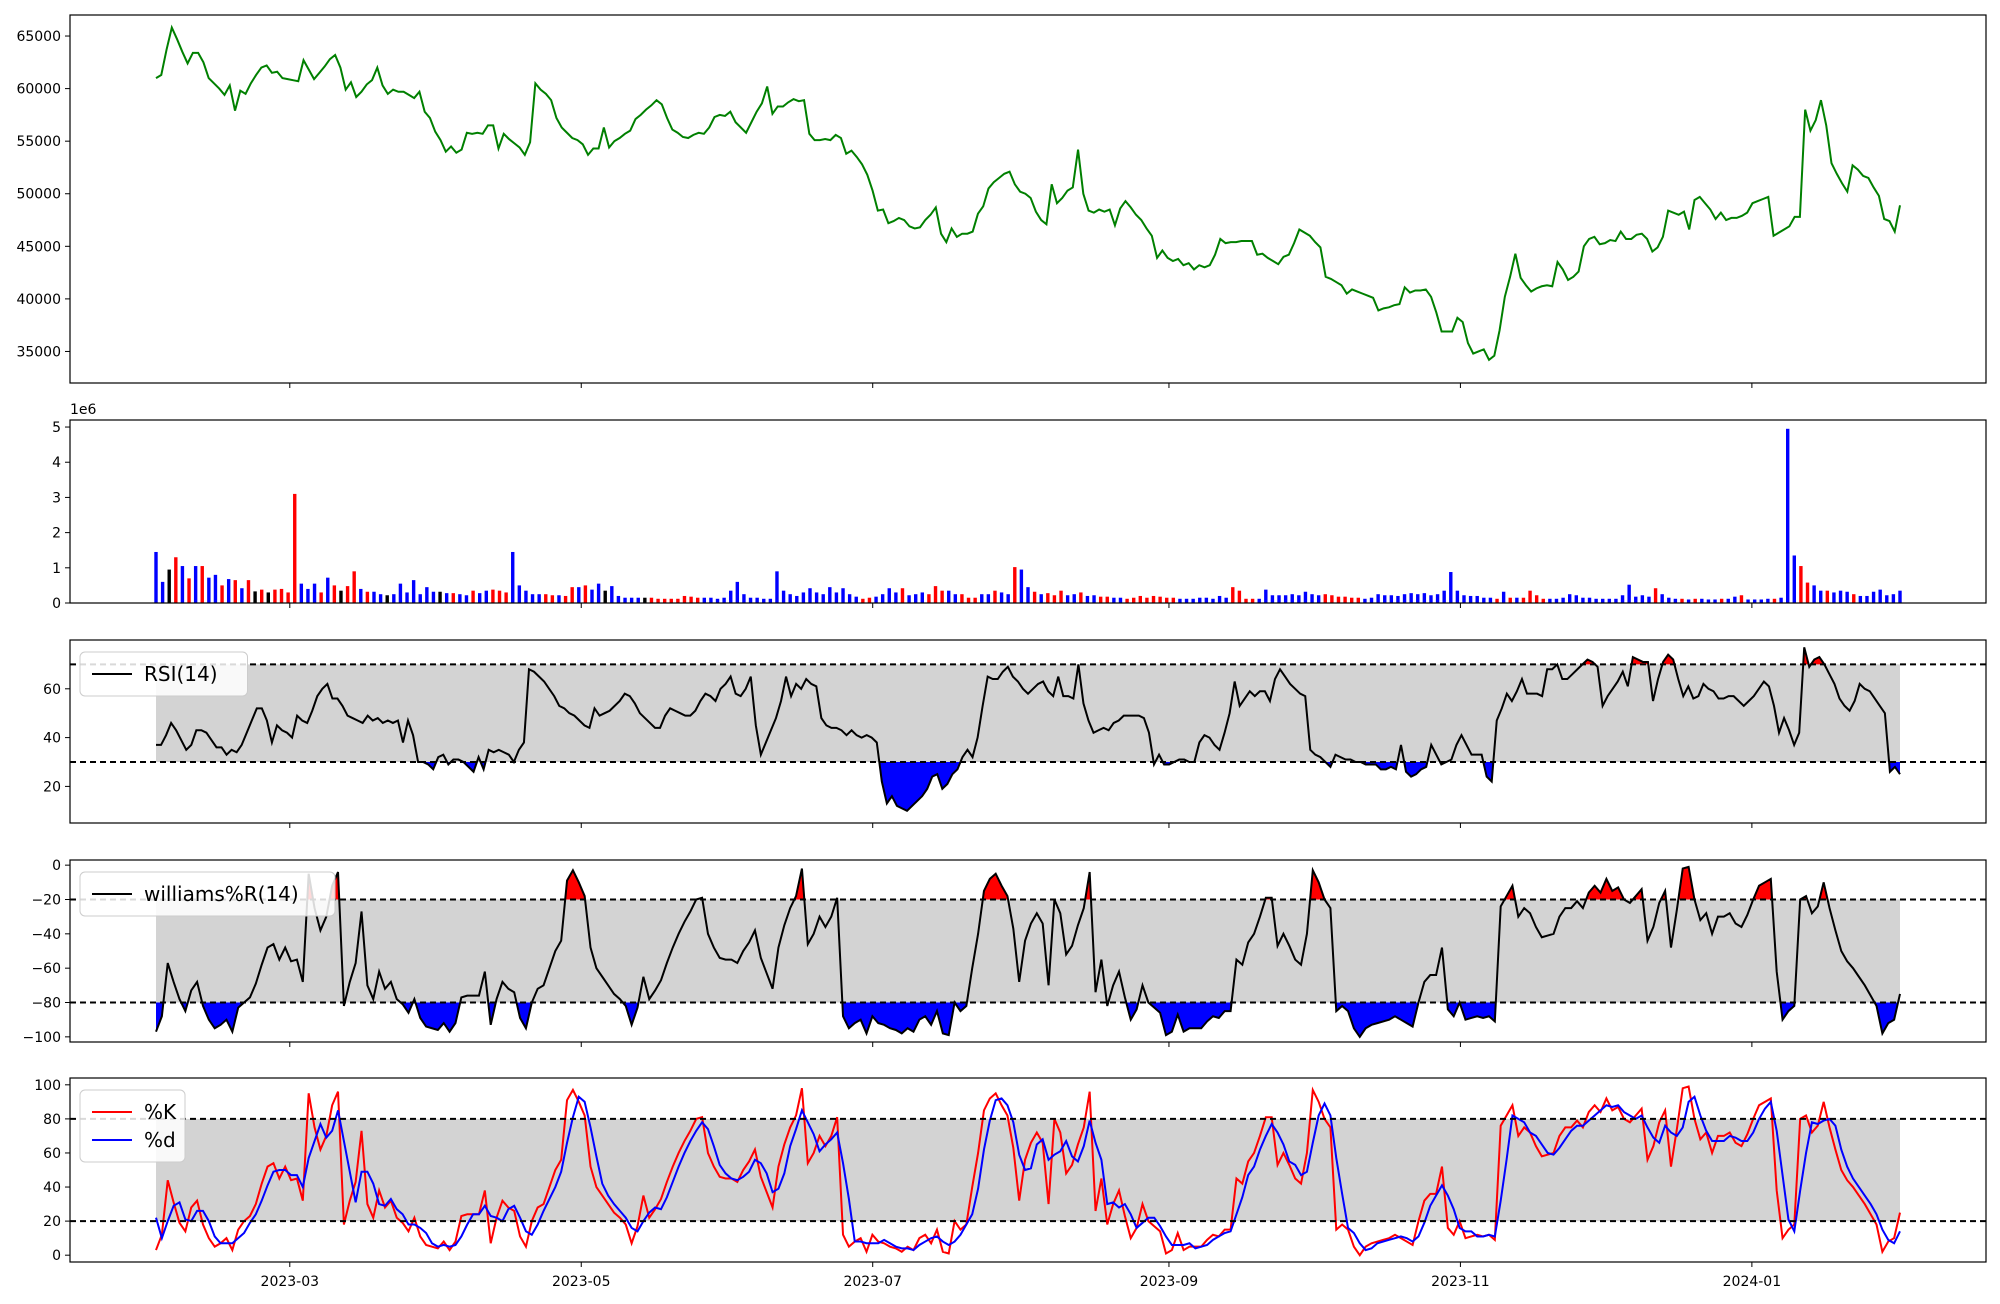 The image size is (2000, 1304). Describe the element at coordinates (872, 1282) in the screenshot. I see `x-tick-label: 2023-07` at that location.